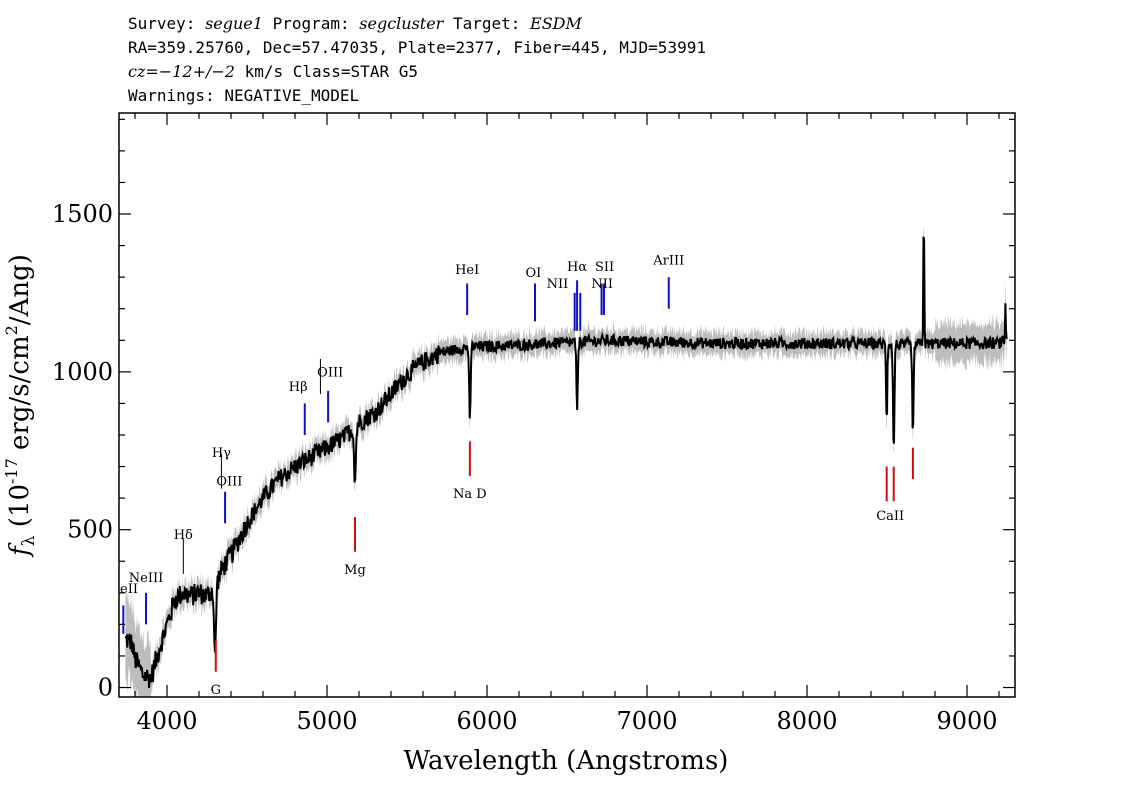 Image resolution: width=1134 pixels, height=810 pixels. I want to click on x-tick-label: 8000, so click(806, 721).